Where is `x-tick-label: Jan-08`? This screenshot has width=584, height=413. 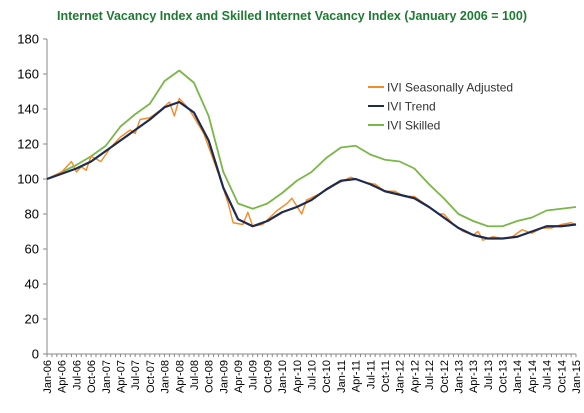 x-tick-label: Jan-08 is located at coordinates (166, 377).